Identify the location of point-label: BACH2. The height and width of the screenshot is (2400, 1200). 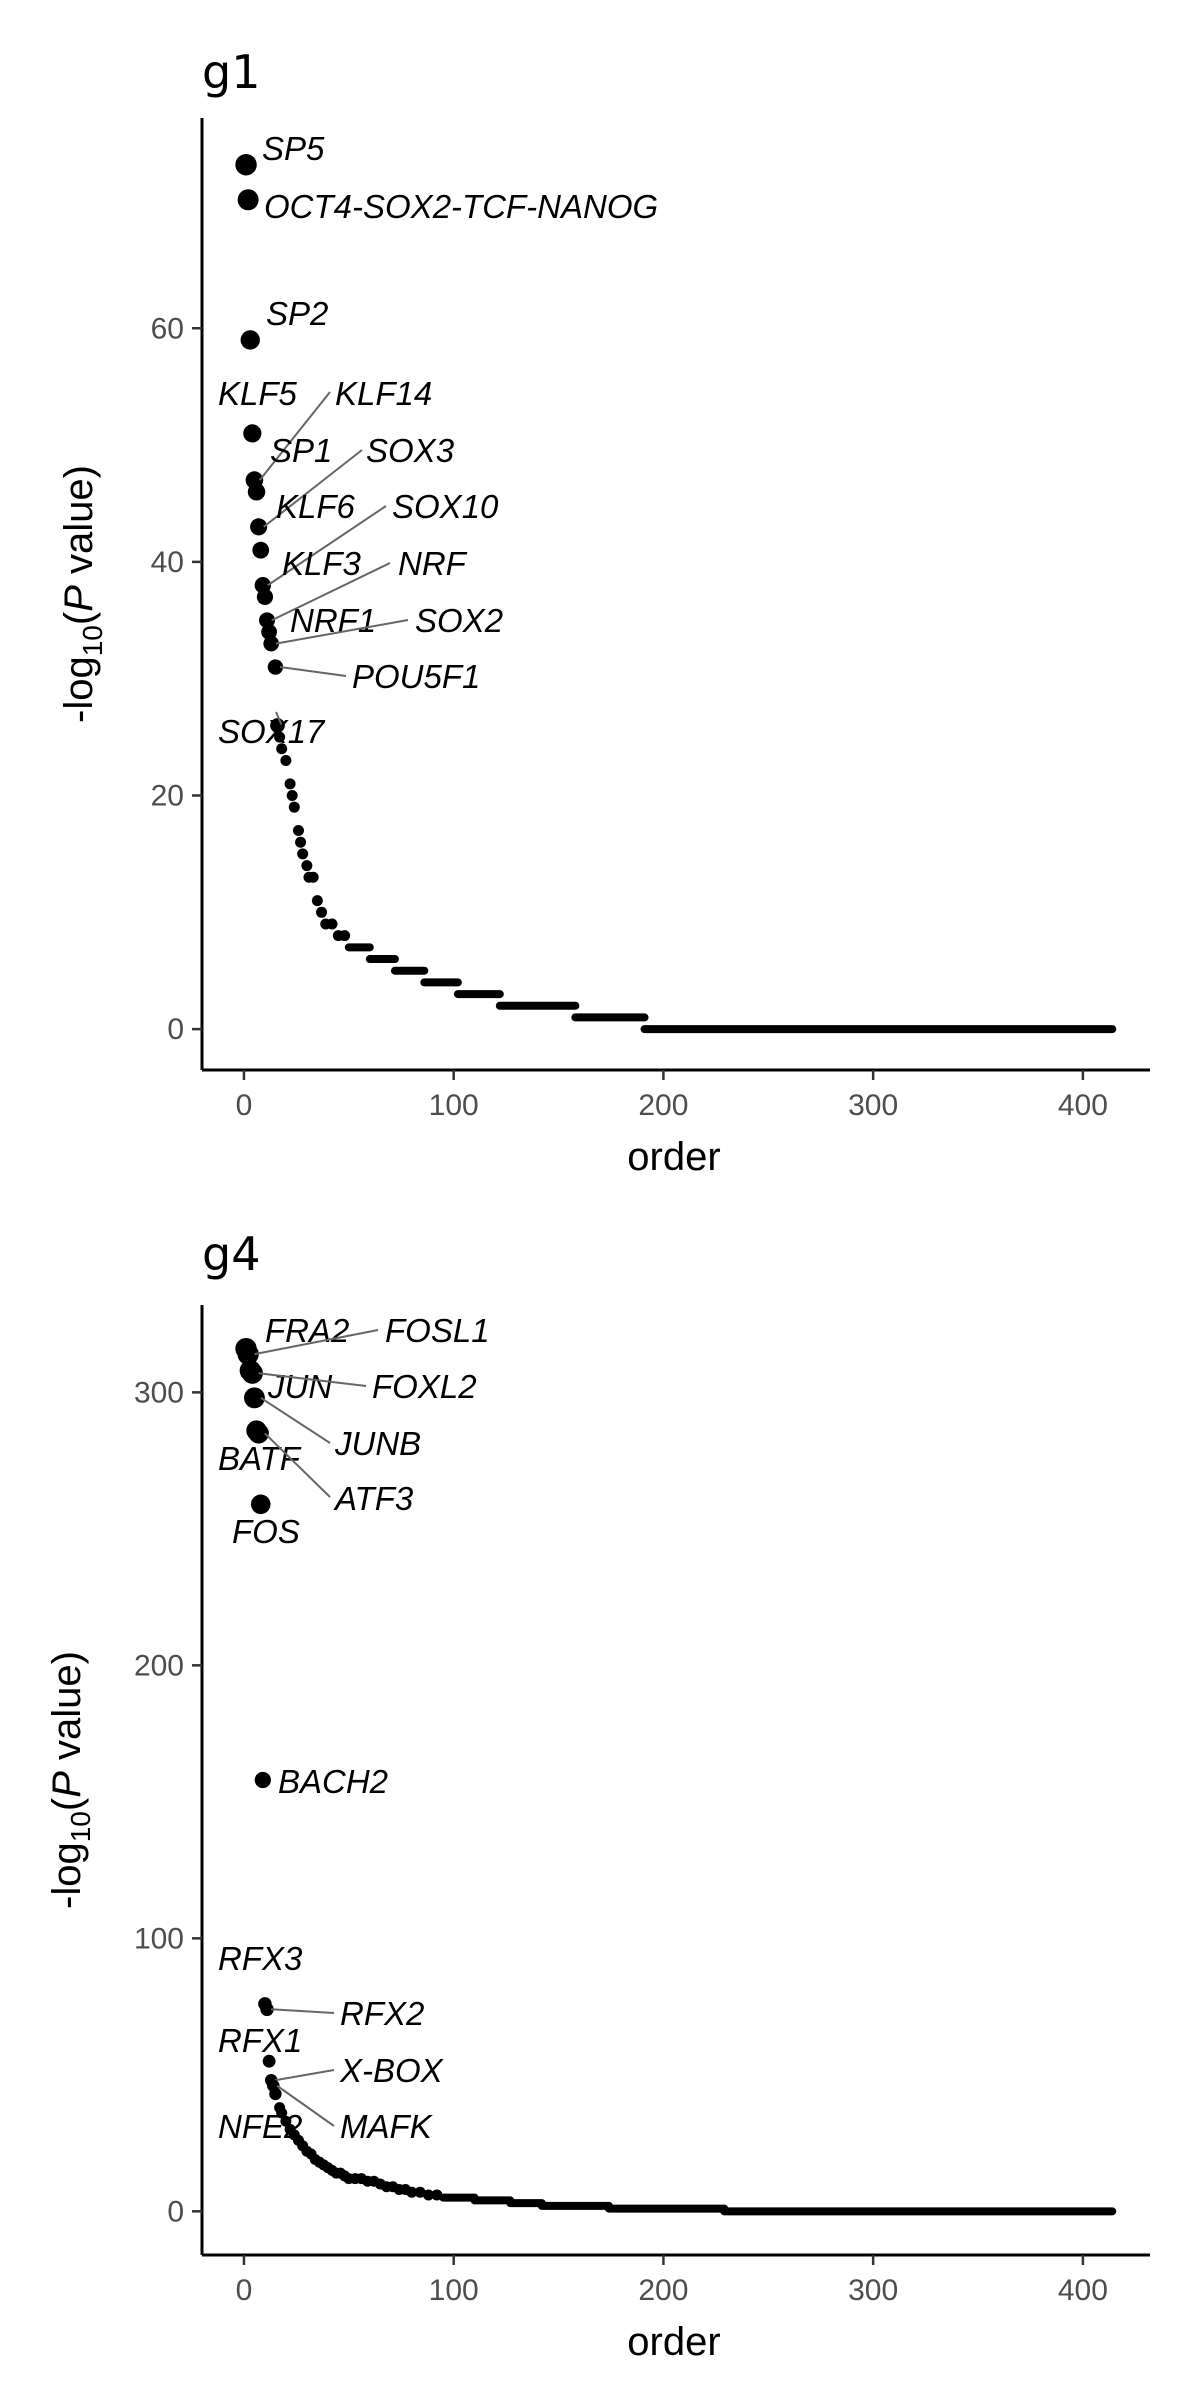
(333, 1781).